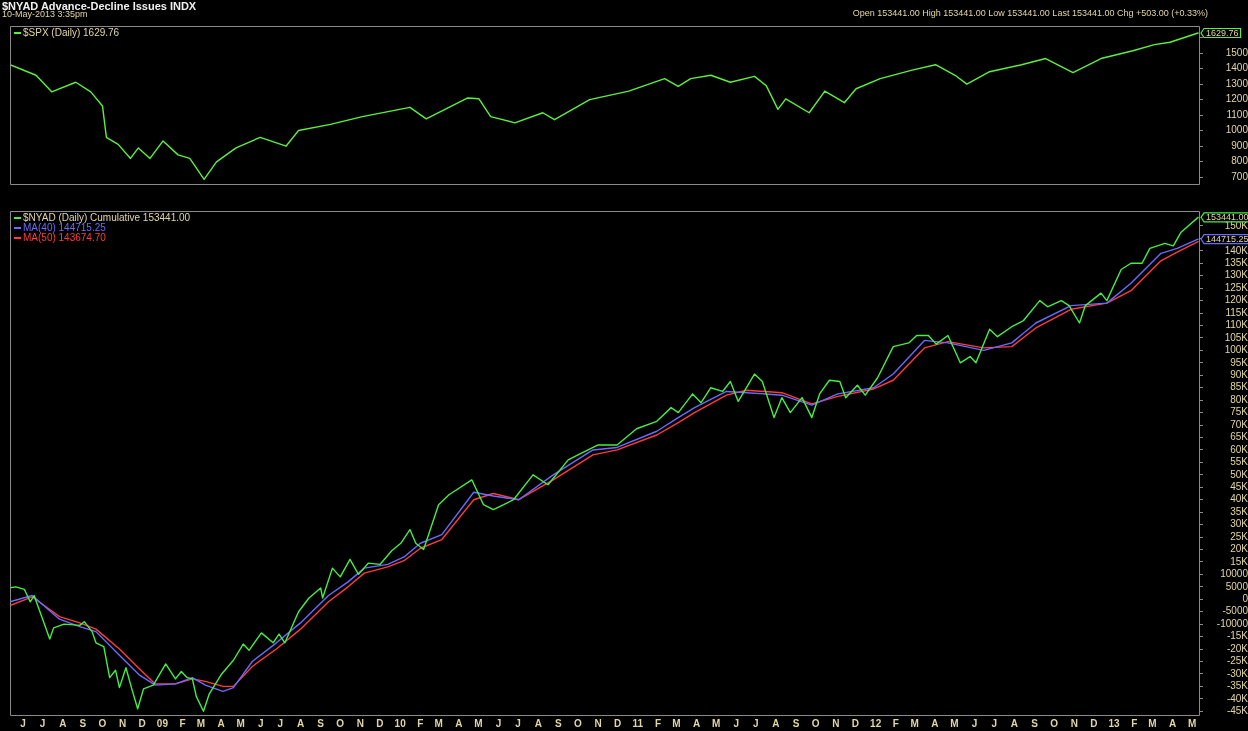 The height and width of the screenshot is (731, 1248). Describe the element at coordinates (638, 723) in the screenshot. I see `x-tick-label: 11` at that location.